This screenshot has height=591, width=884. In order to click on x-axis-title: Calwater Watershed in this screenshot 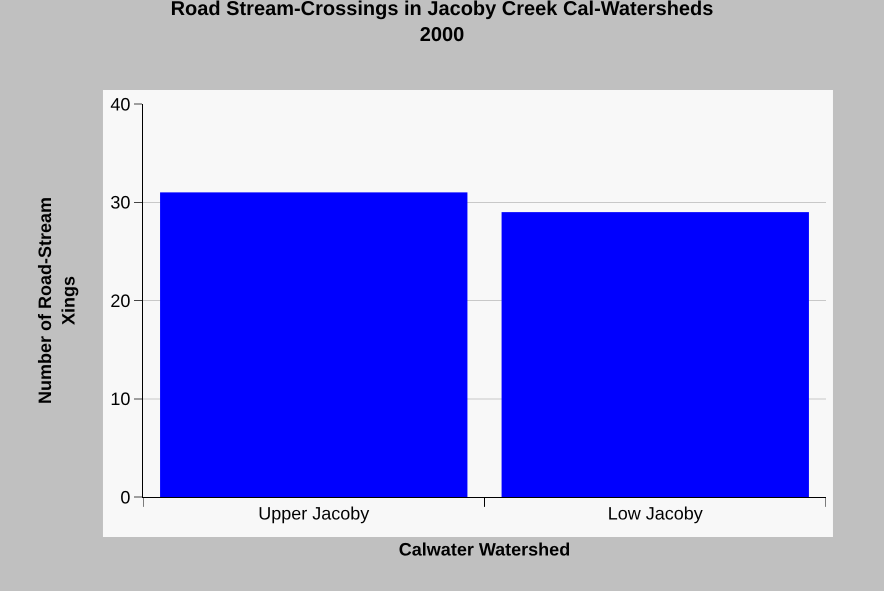, I will do `click(484, 550)`.